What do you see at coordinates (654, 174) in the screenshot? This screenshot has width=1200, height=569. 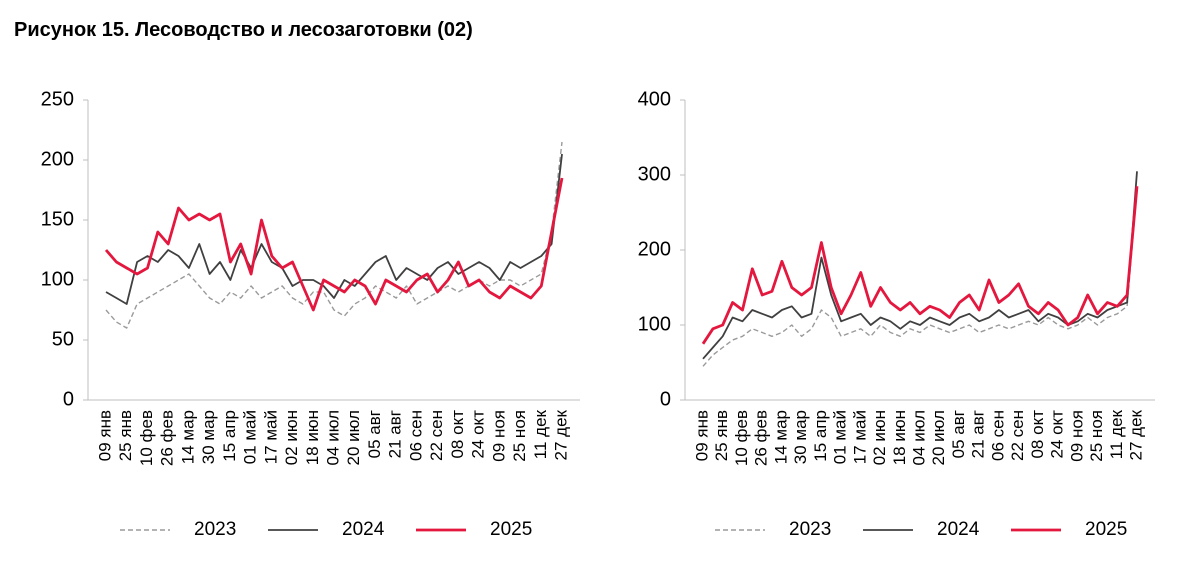 I see `y-tick-label: 300` at bounding box center [654, 174].